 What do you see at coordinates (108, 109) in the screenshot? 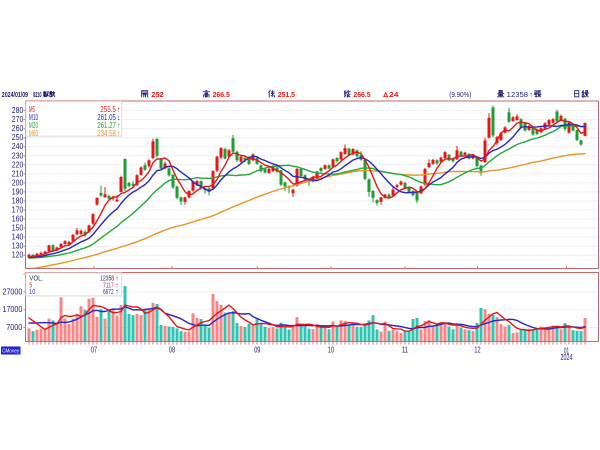
I see `svg-text: 255.5` at bounding box center [108, 109].